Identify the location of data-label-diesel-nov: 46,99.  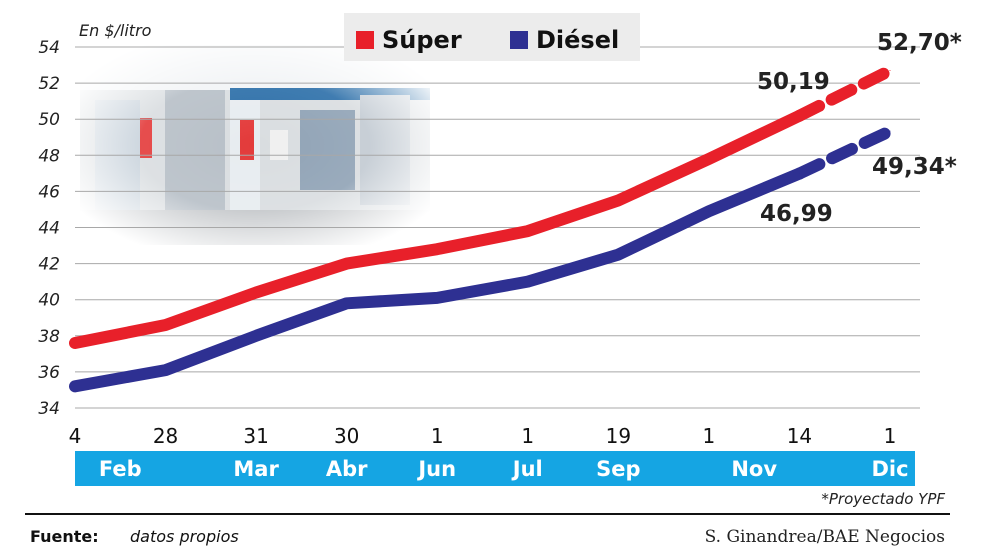
(796, 214).